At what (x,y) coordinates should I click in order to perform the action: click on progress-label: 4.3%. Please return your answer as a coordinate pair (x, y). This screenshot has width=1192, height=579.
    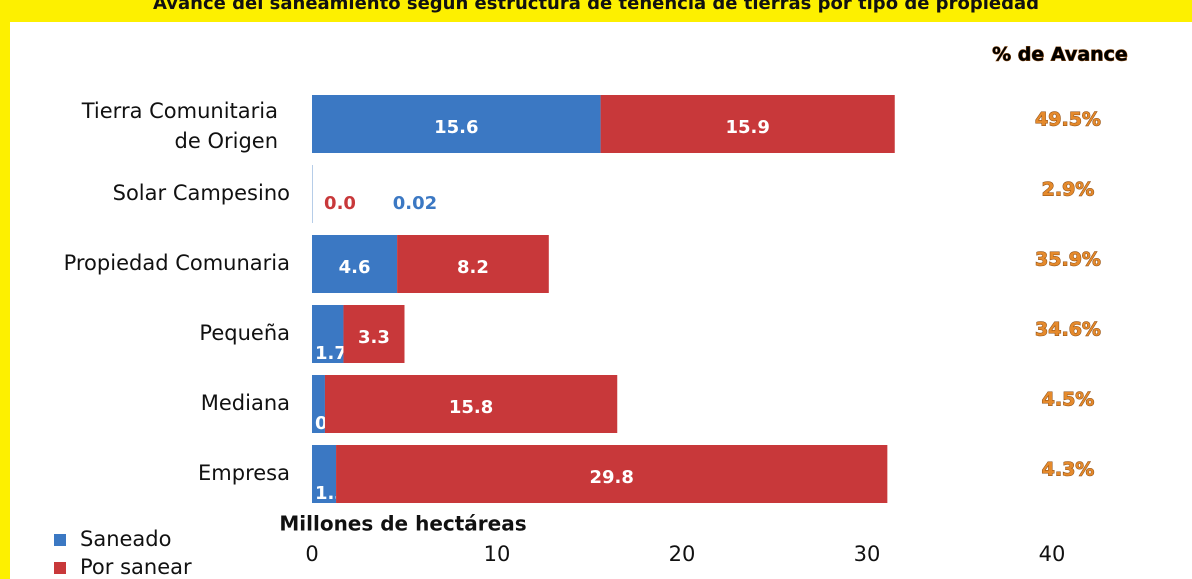
    Looking at the image, I should click on (1068, 470).